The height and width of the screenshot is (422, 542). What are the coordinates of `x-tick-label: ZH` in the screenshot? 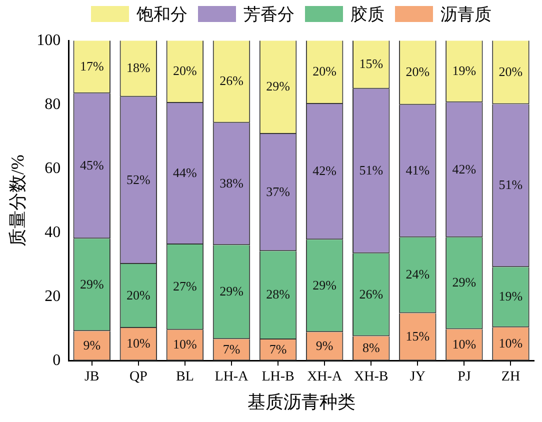 It's located at (510, 377).